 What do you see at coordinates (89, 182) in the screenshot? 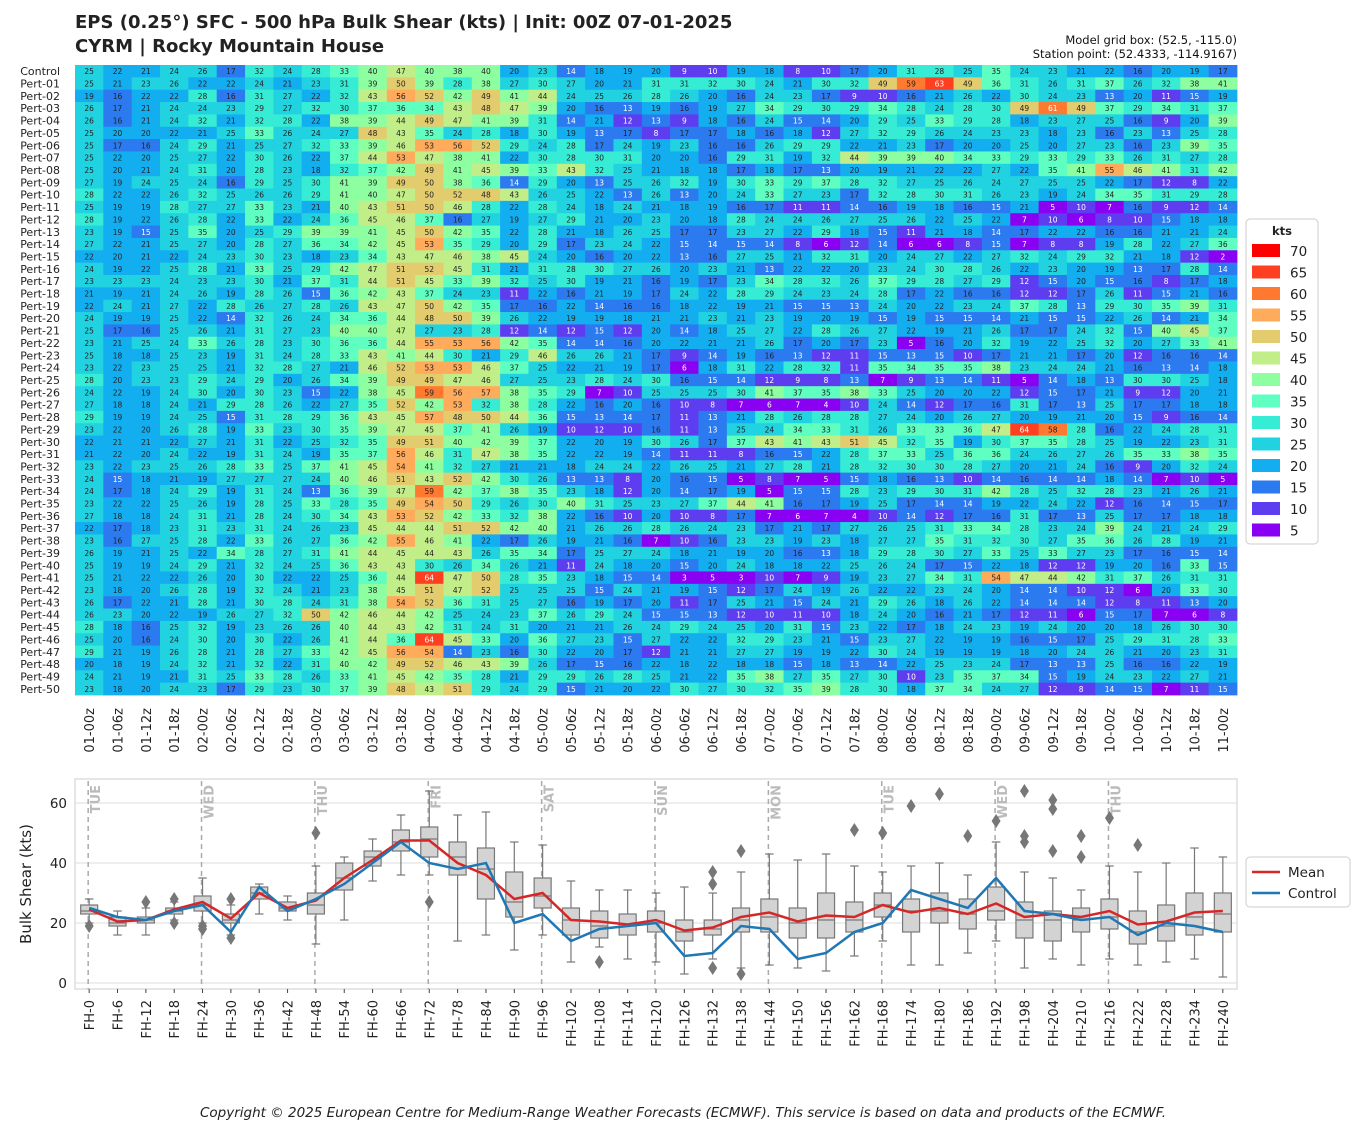
I see `heatmap-cell-value: 27` at bounding box center [89, 182].